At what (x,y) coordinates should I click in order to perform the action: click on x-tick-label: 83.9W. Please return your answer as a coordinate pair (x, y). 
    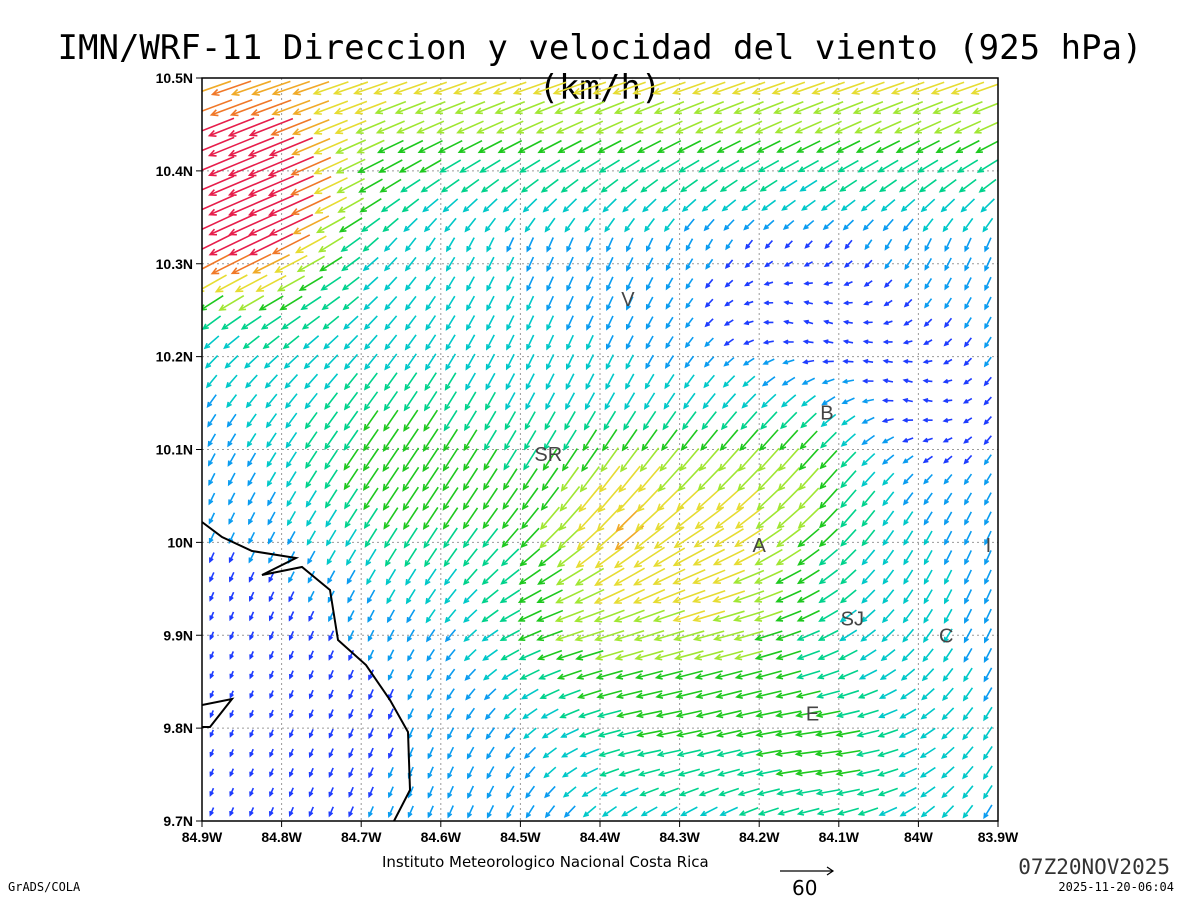
    Looking at the image, I should click on (998, 837).